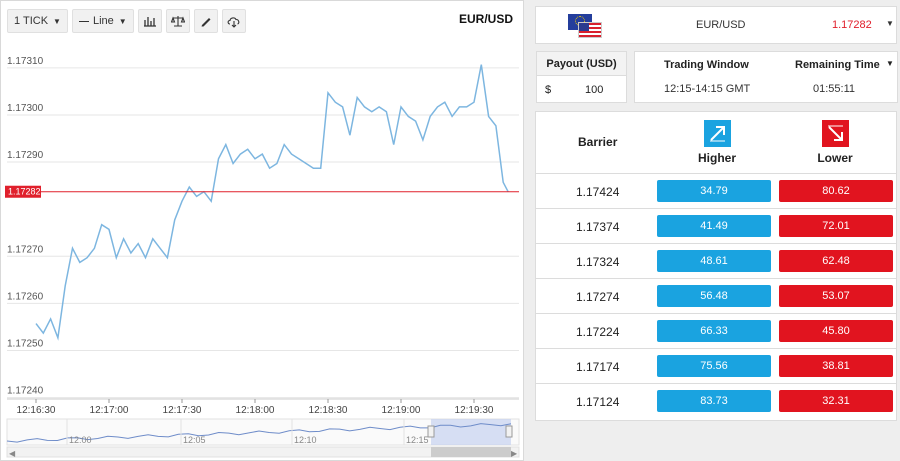 Image resolution: width=900 pixels, height=461 pixels. What do you see at coordinates (83, 21) in the screenshot?
I see `line-type-icon` at bounding box center [83, 21].